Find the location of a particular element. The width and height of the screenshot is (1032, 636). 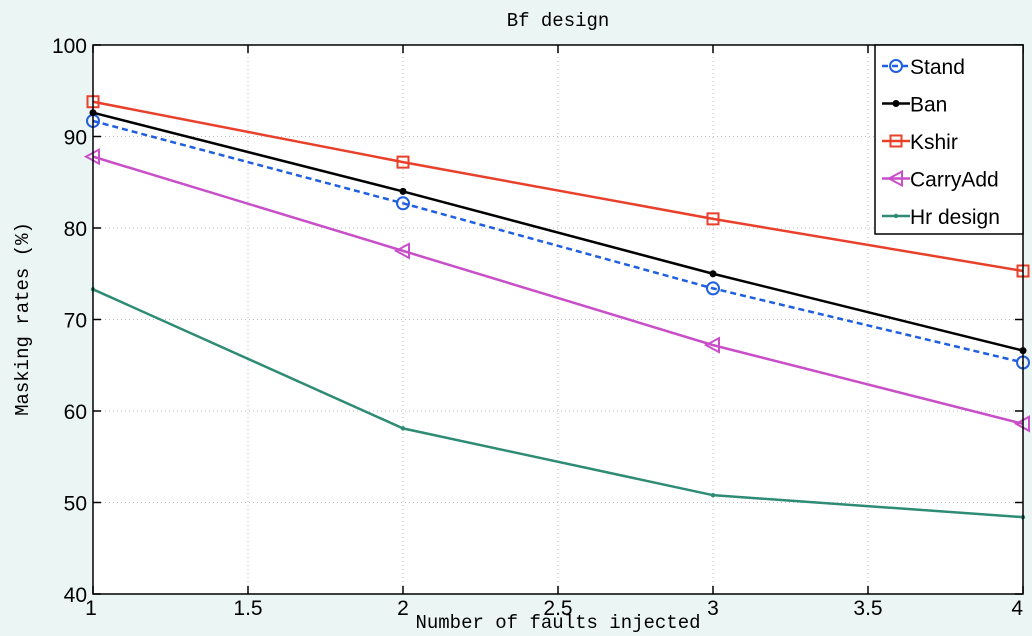

legend-entry: Ban is located at coordinates (914, 105).